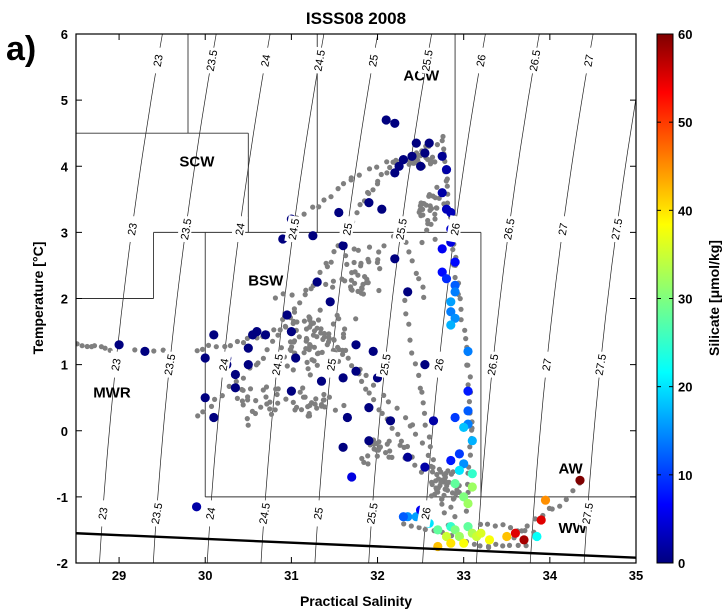  I want to click on x-tick-label: 33, so click(463, 575).